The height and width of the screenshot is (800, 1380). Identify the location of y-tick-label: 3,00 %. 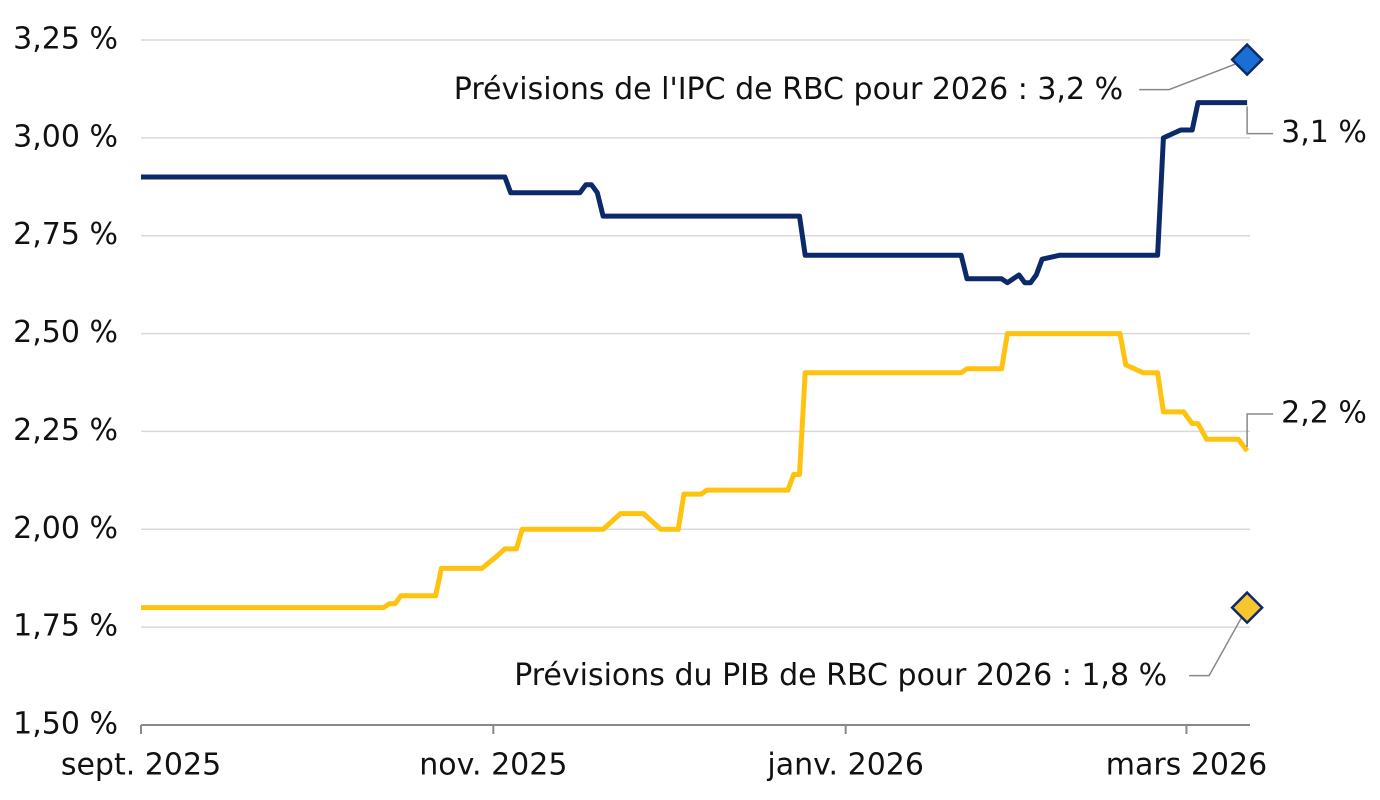
(65, 136).